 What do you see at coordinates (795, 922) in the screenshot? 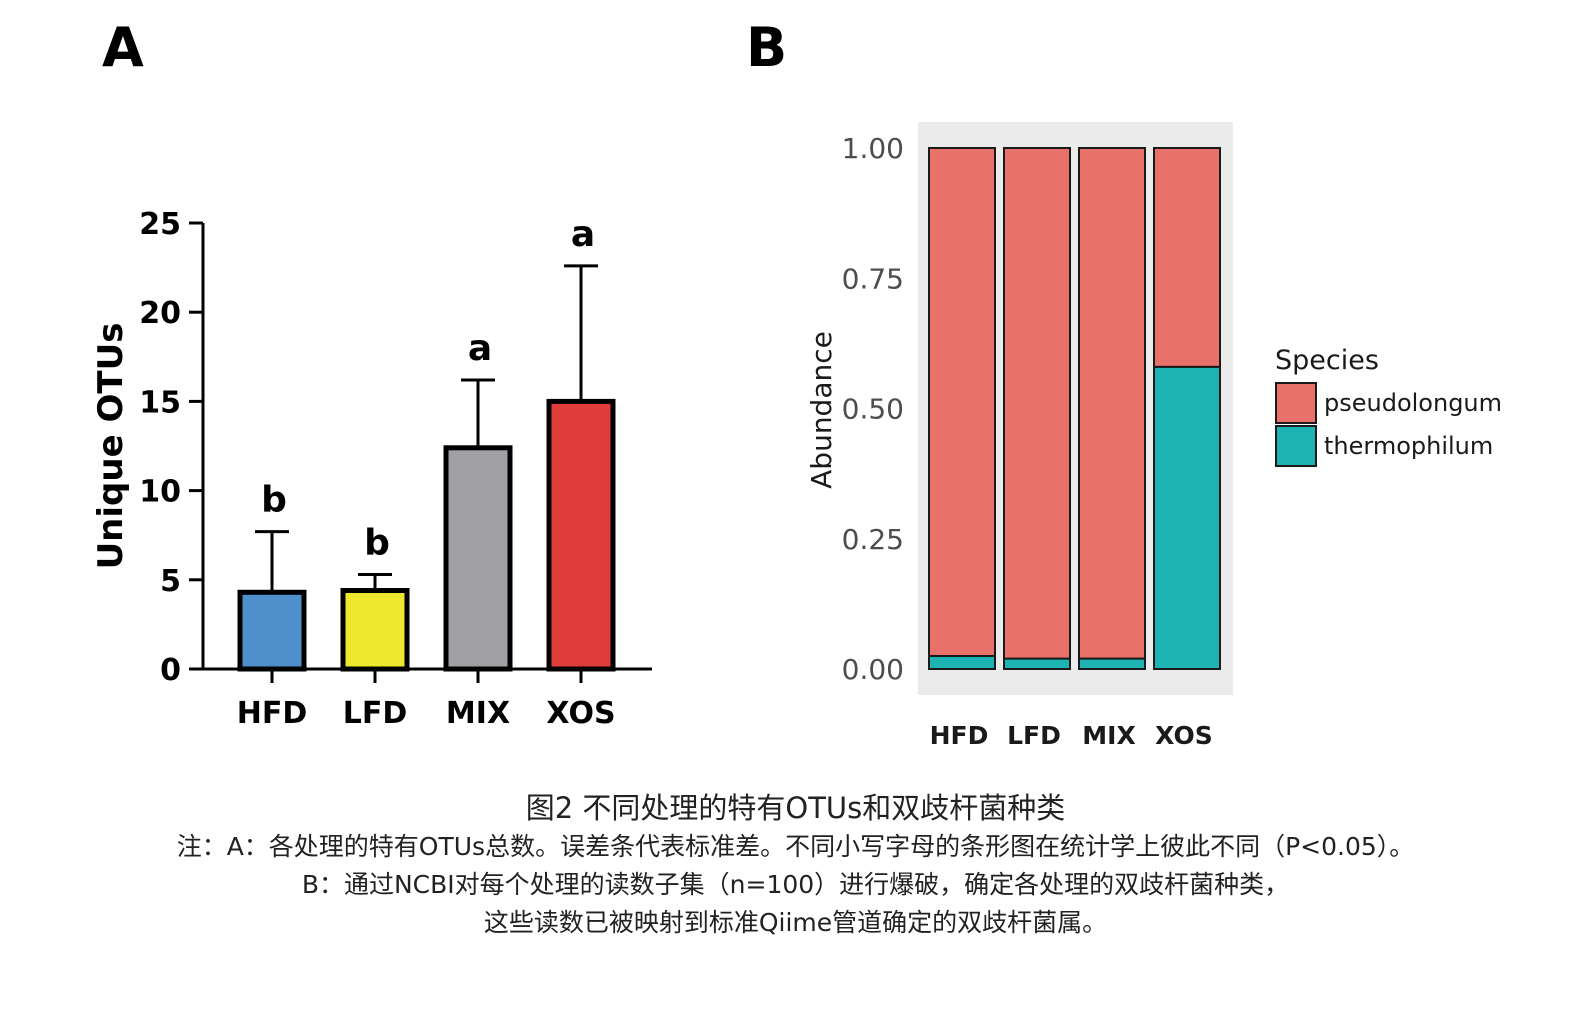
I see `caption-note-b-cont: 这些读数已被映射到标准Qiime管道确定的双歧杆菌属。` at bounding box center [795, 922].